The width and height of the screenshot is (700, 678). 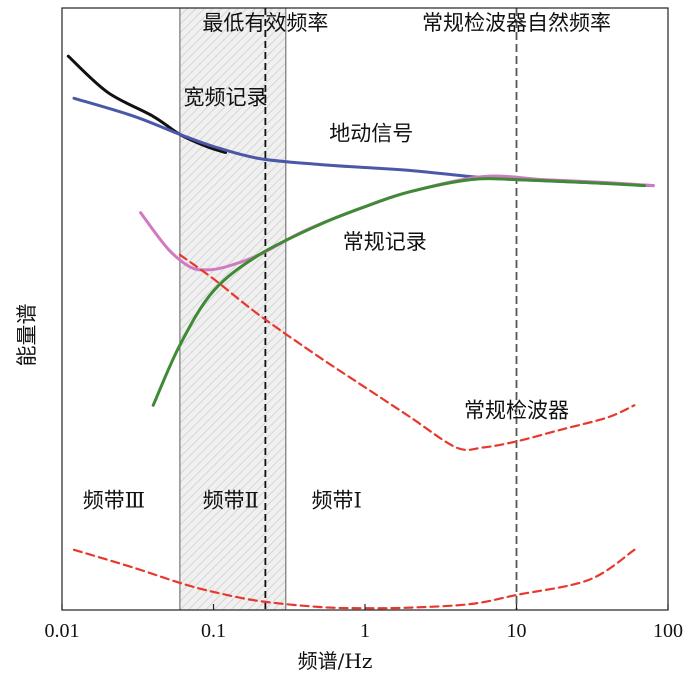 What do you see at coordinates (516, 23) in the screenshot?
I see `reference-line-label-3: 常规检波器自然频率` at bounding box center [516, 23].